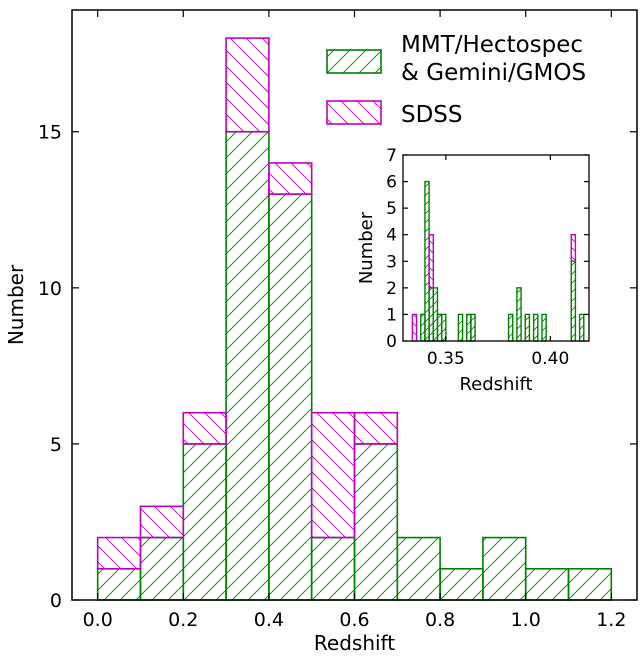 The width and height of the screenshot is (644, 658). Describe the element at coordinates (550, 359) in the screenshot. I see `inset-x-tick-label-1: 0.40` at that location.